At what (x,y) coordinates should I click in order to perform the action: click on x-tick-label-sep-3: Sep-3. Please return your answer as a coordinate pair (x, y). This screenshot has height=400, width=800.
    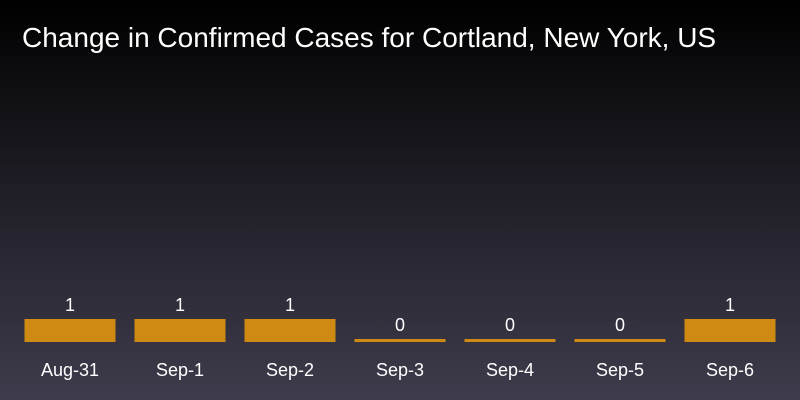
    Looking at the image, I should click on (400, 370).